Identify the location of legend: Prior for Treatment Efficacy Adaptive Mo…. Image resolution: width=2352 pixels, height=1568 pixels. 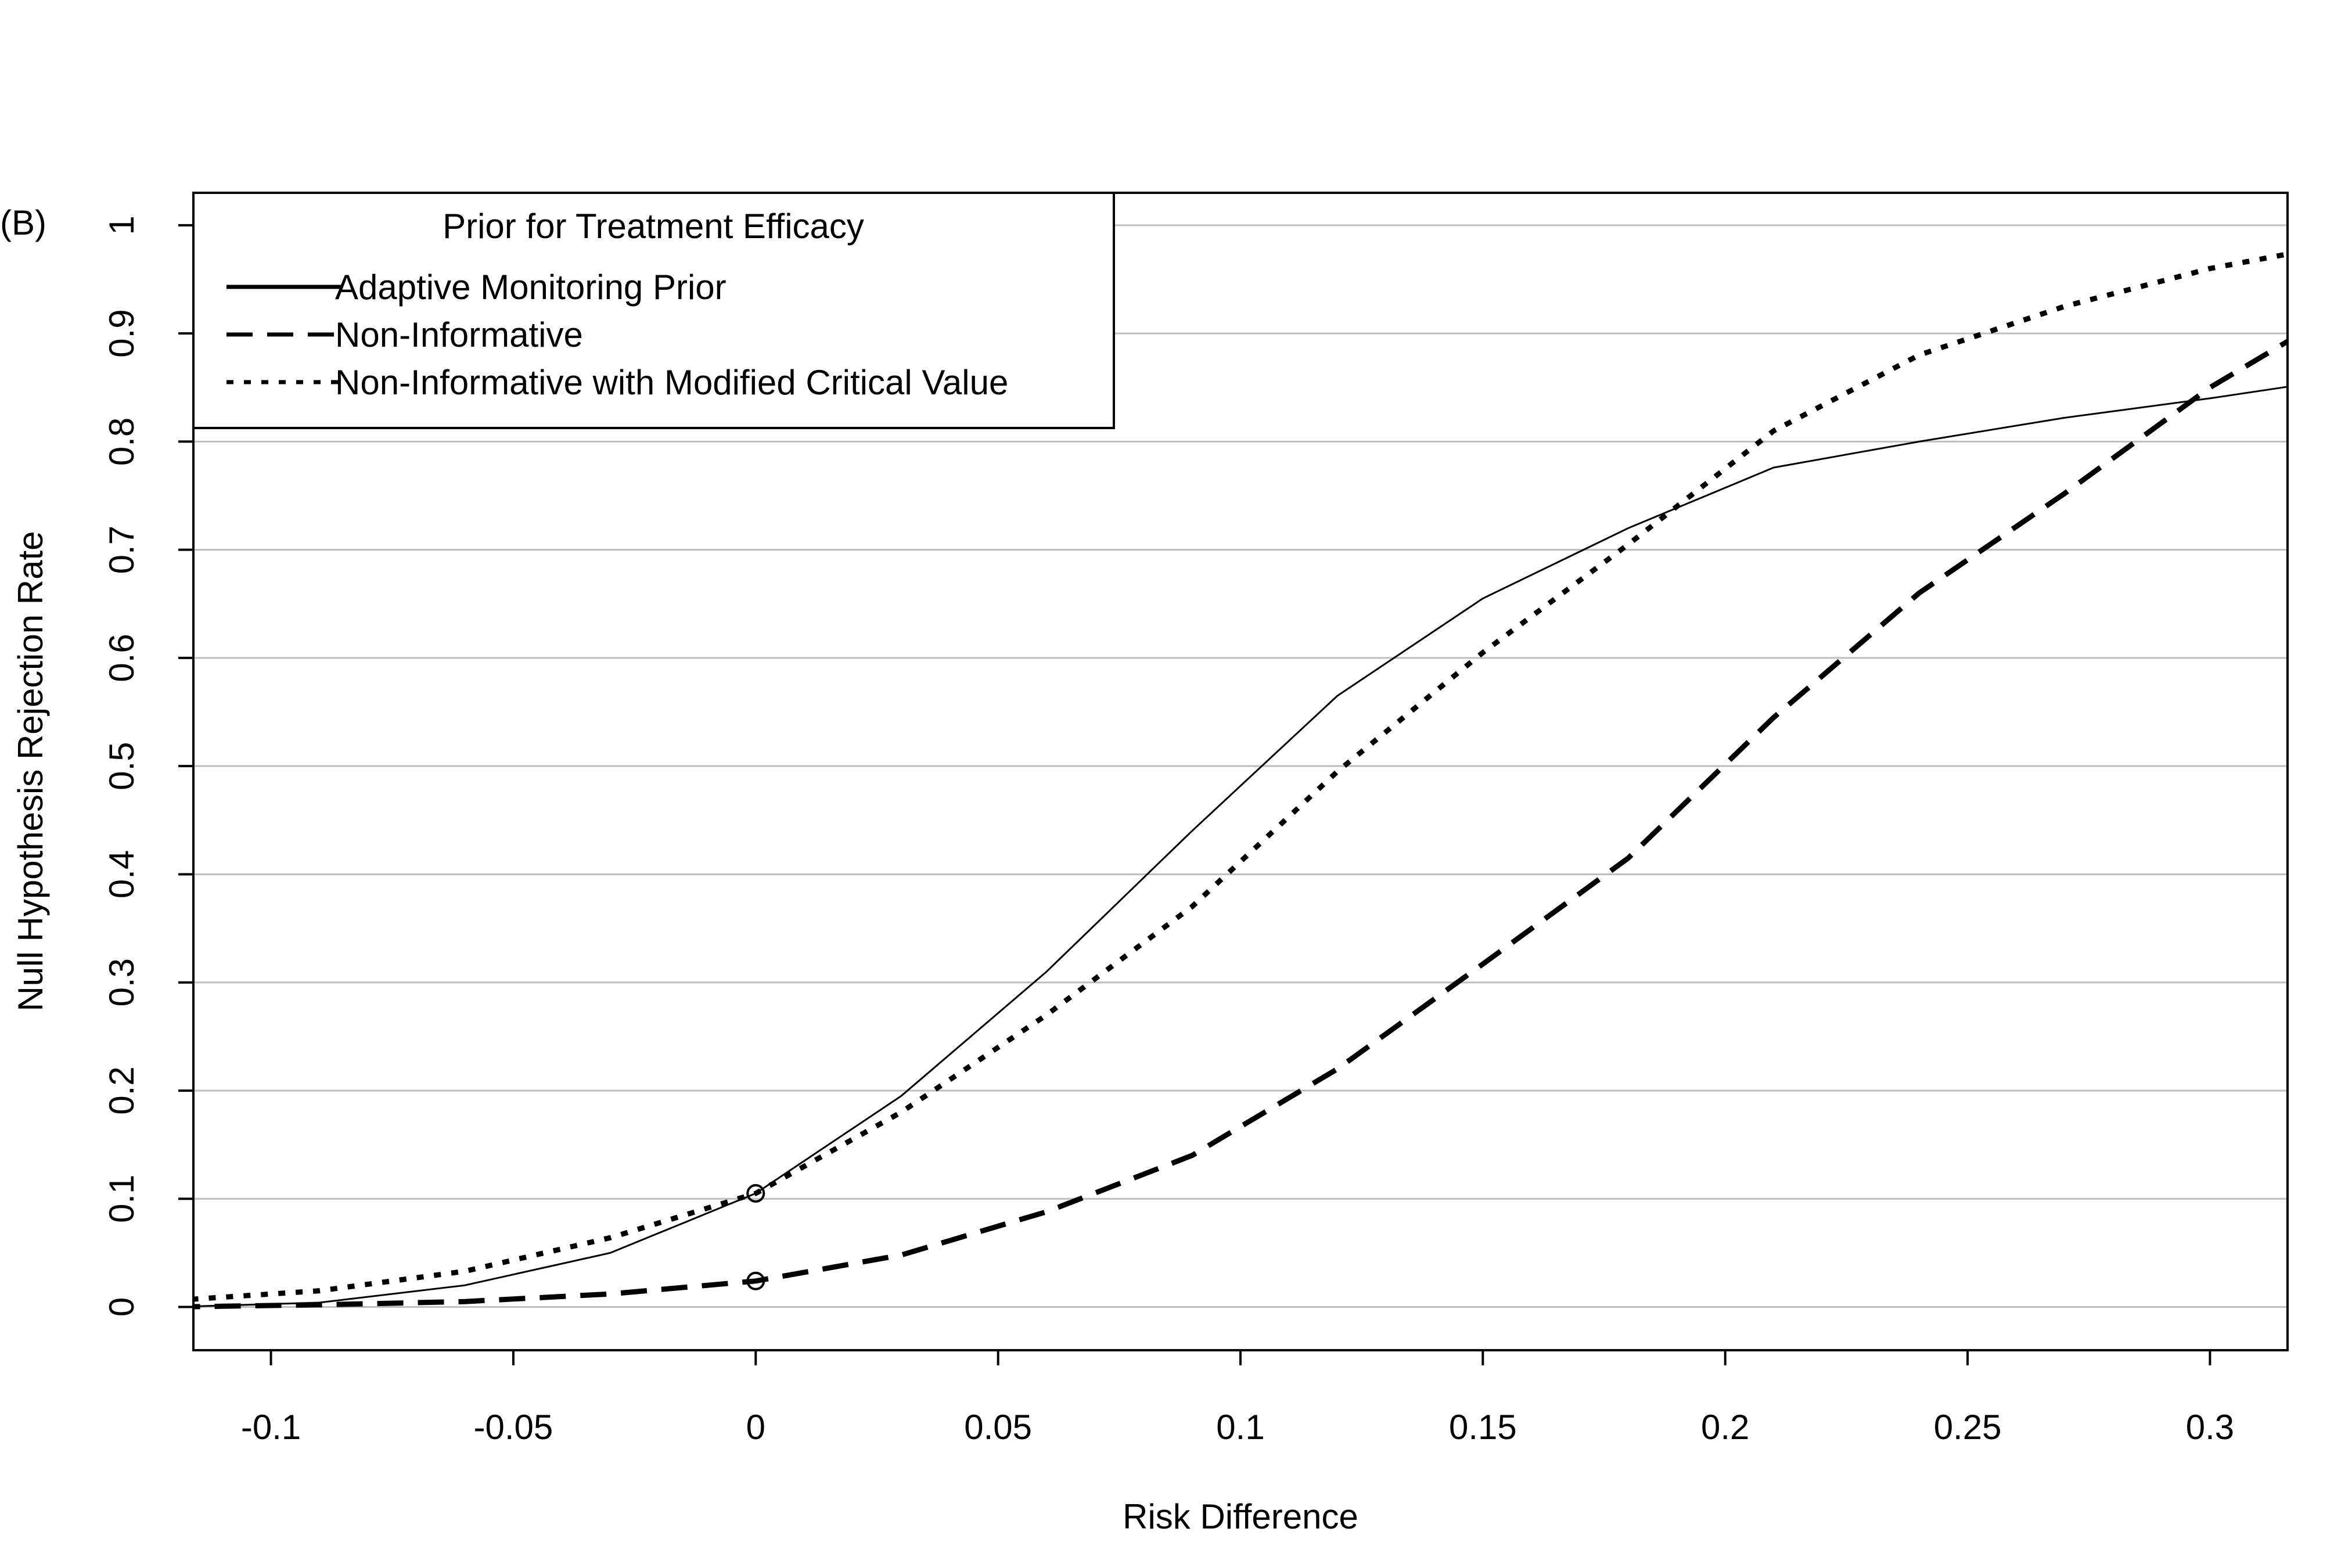
(653, 310).